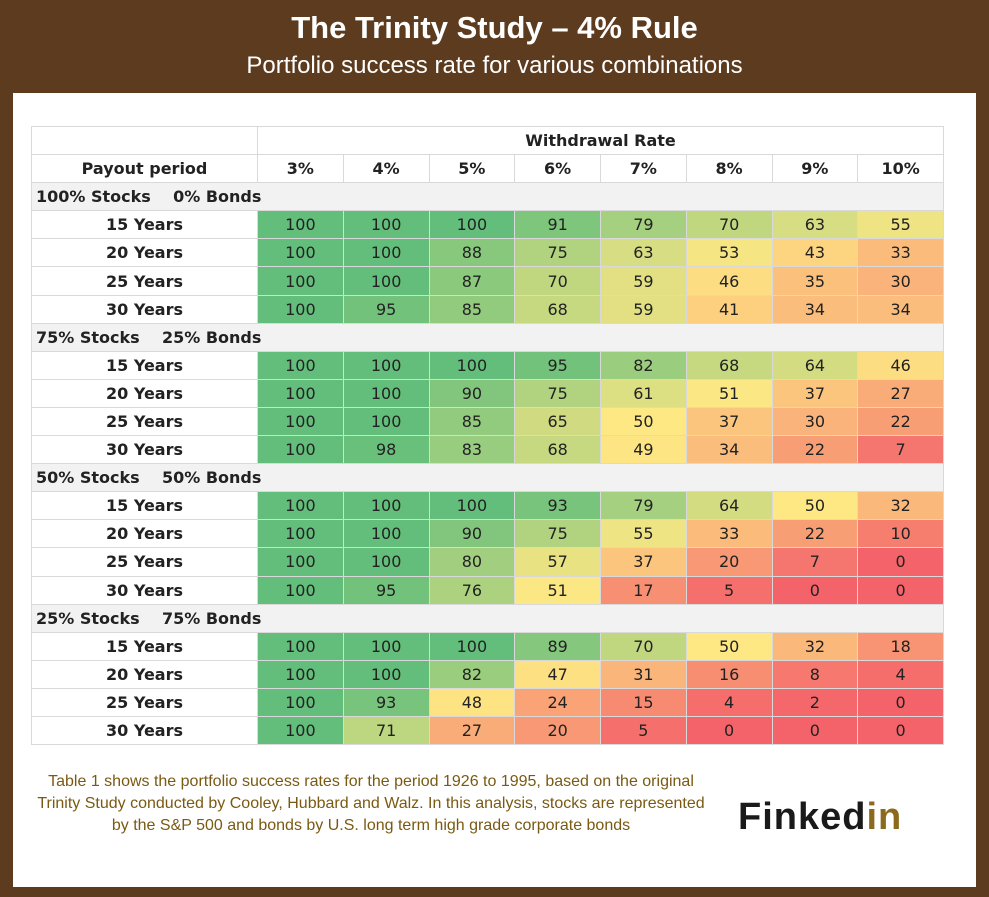 The height and width of the screenshot is (897, 989). I want to click on value-cell: 10, so click(900, 534).